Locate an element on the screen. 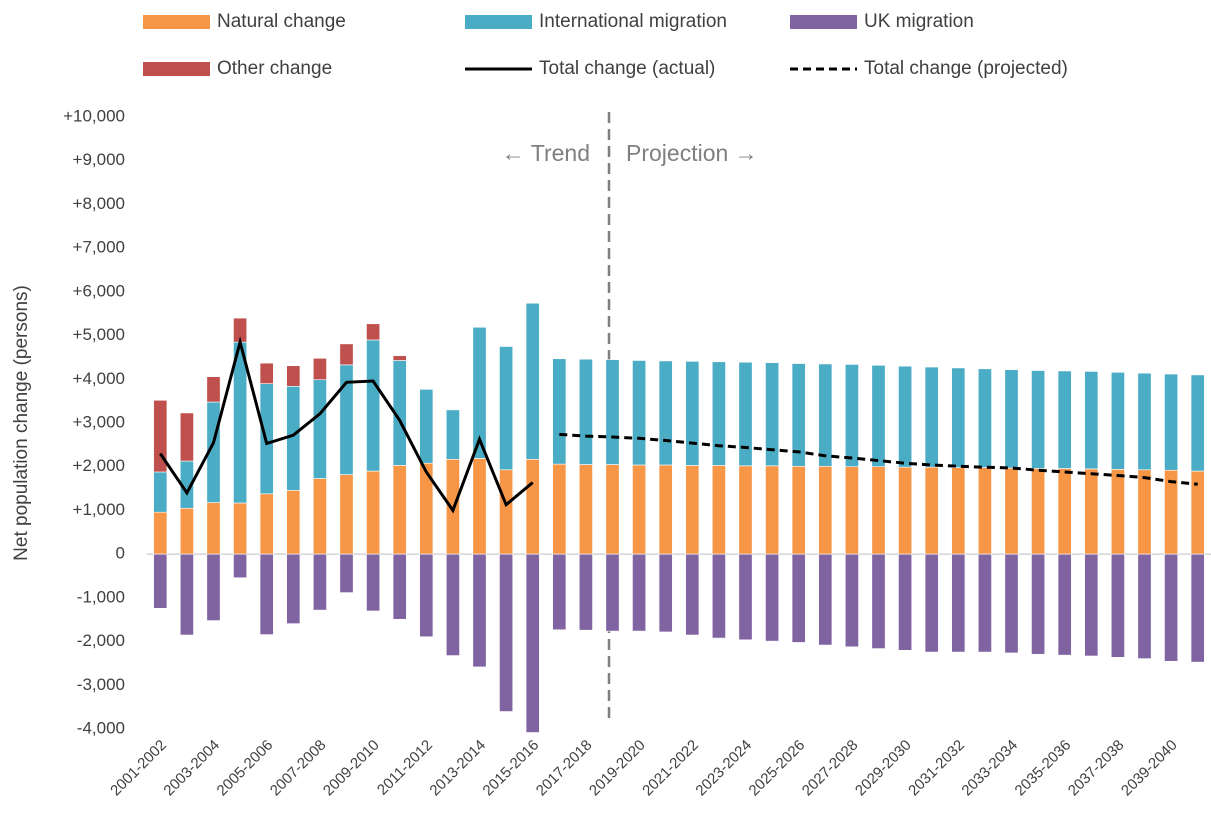  x-tick-label: 2023-2024 is located at coordinates (723, 768).